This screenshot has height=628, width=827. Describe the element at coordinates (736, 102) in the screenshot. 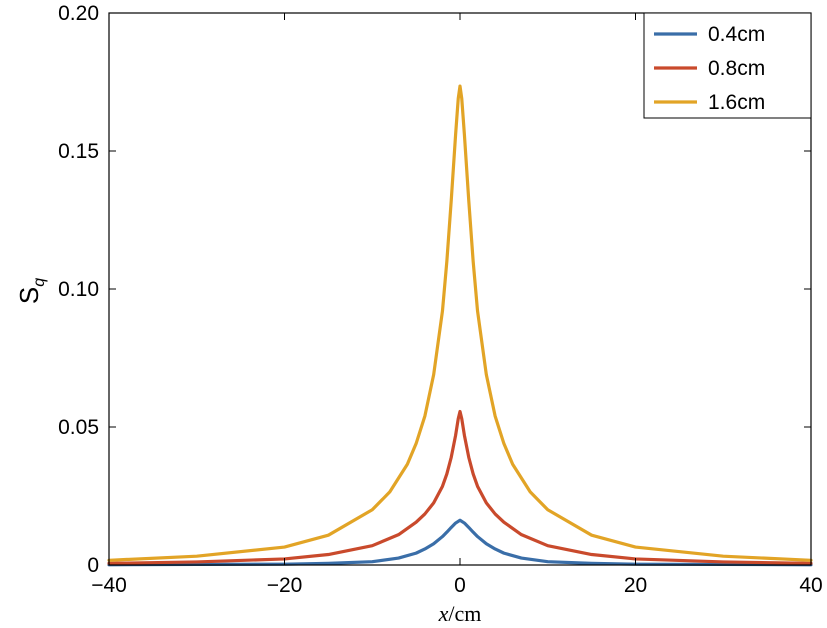

I see `legend-label-3: 1.6cm` at that location.